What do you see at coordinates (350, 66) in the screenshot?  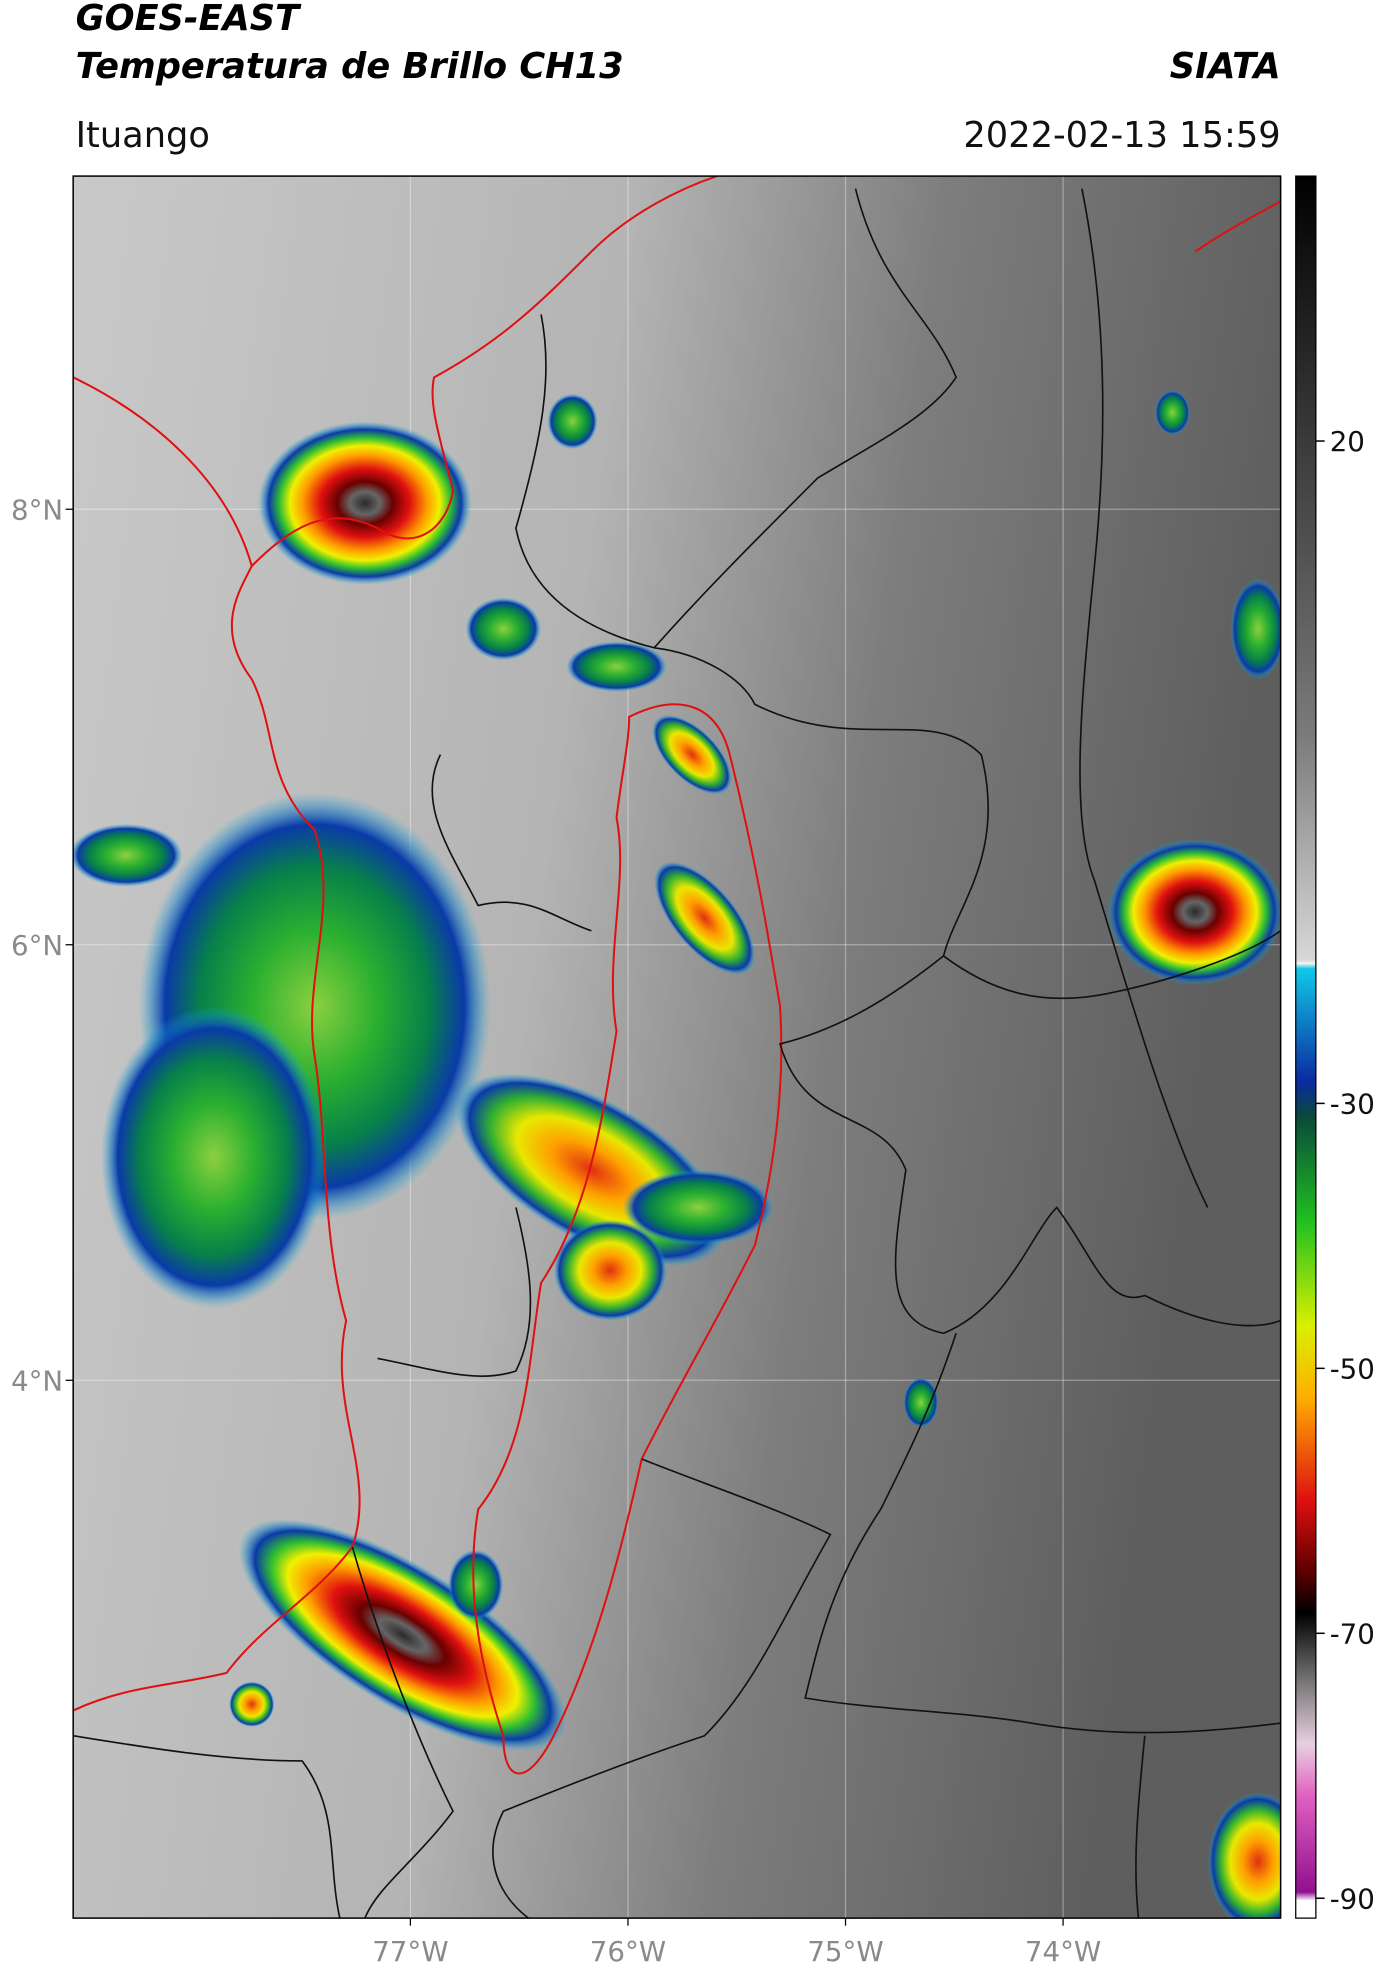 I see `subtitle: Temperatura de Brillo CH13` at bounding box center [350, 66].